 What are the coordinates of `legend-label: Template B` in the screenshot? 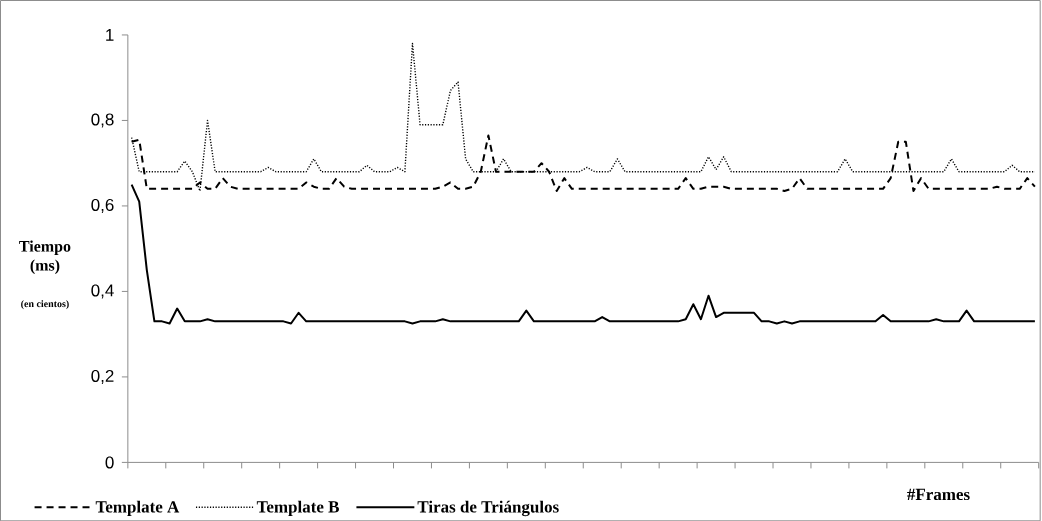 It's located at (297, 508).